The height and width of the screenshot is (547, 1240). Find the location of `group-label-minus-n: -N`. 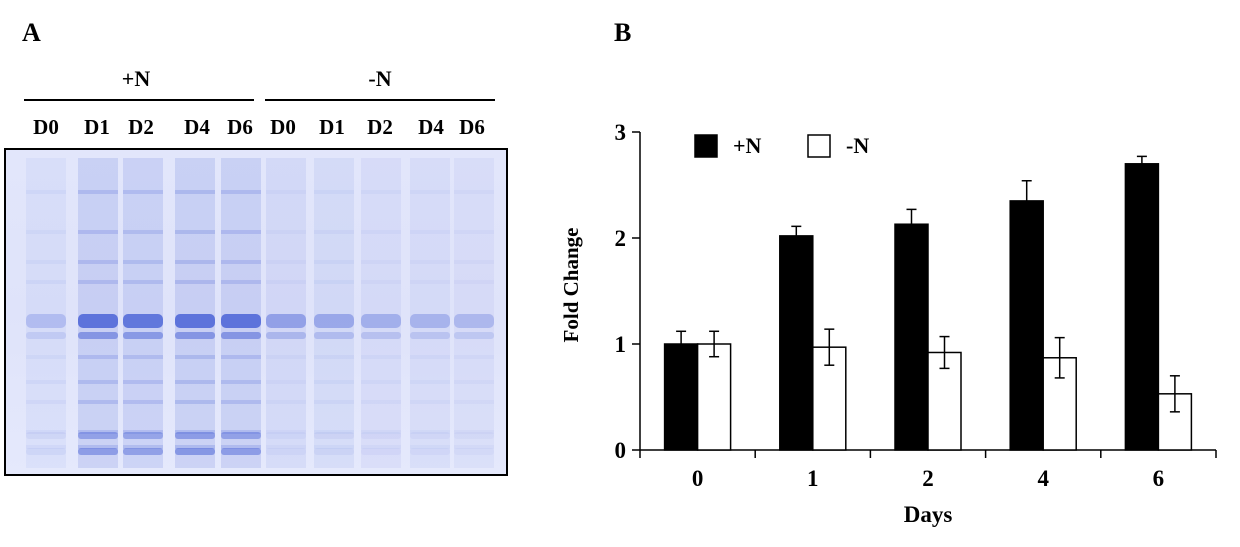

group-label-minus-n: -N is located at coordinates (380, 78).